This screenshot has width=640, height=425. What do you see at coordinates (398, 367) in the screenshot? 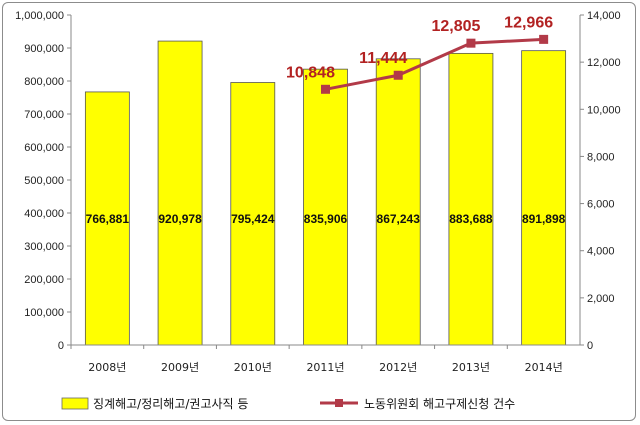
I see `category-label: 2012년` at bounding box center [398, 367].